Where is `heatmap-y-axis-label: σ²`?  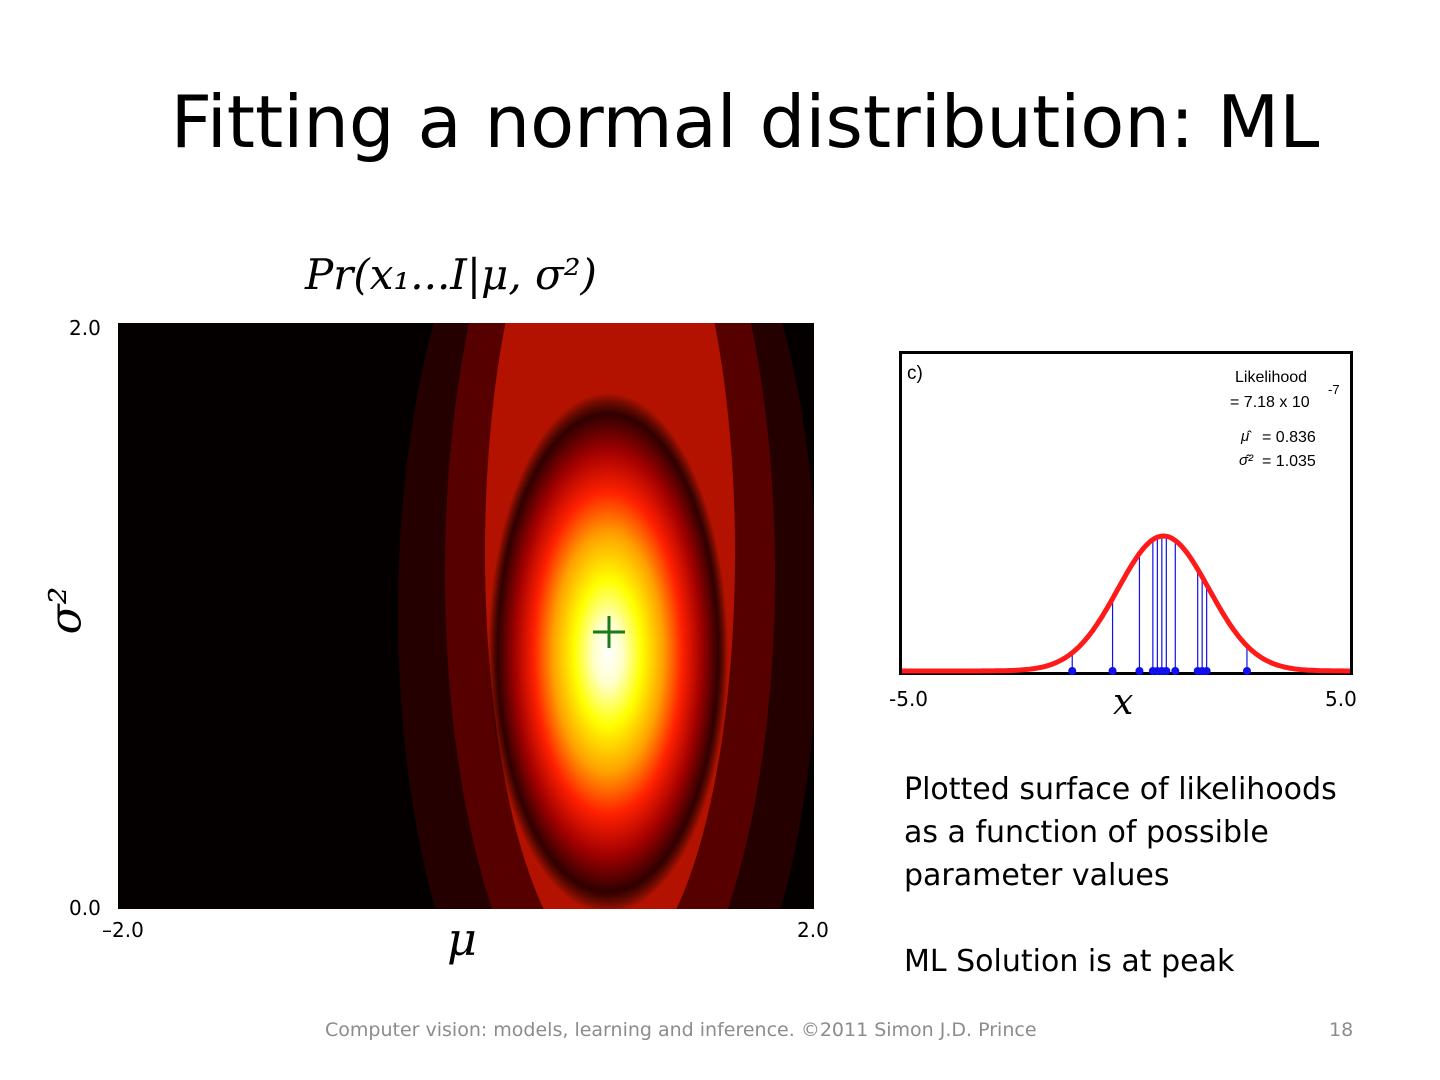 heatmap-y-axis-label: σ² is located at coordinates (66, 610).